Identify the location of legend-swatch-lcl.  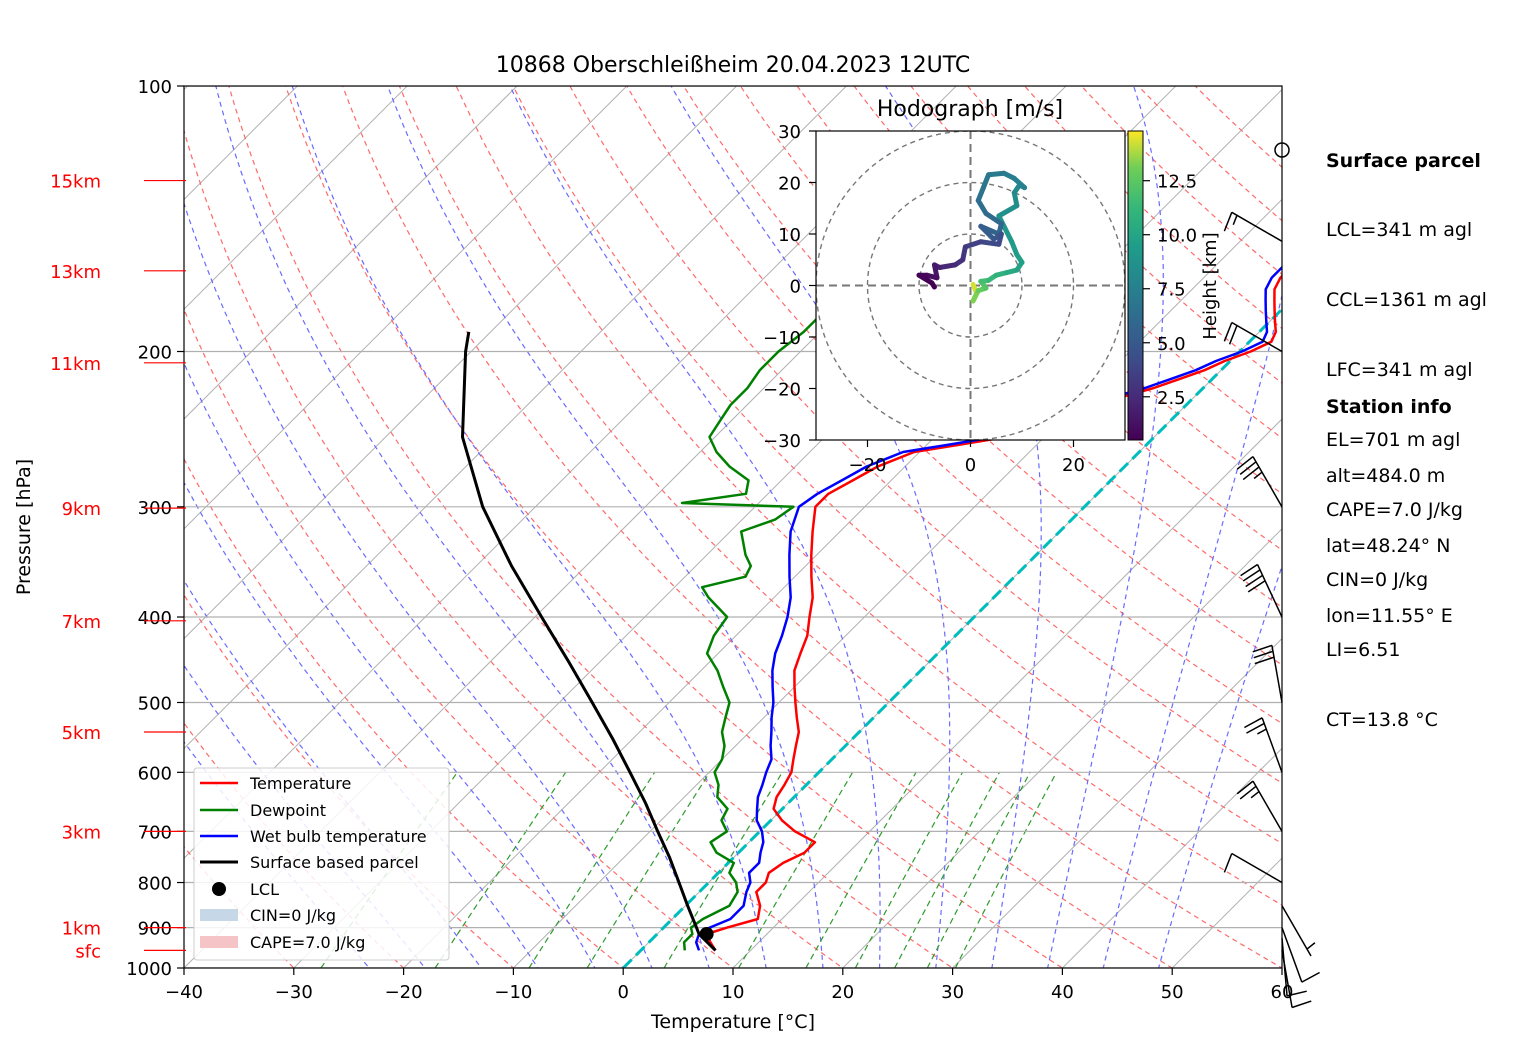
(219, 889).